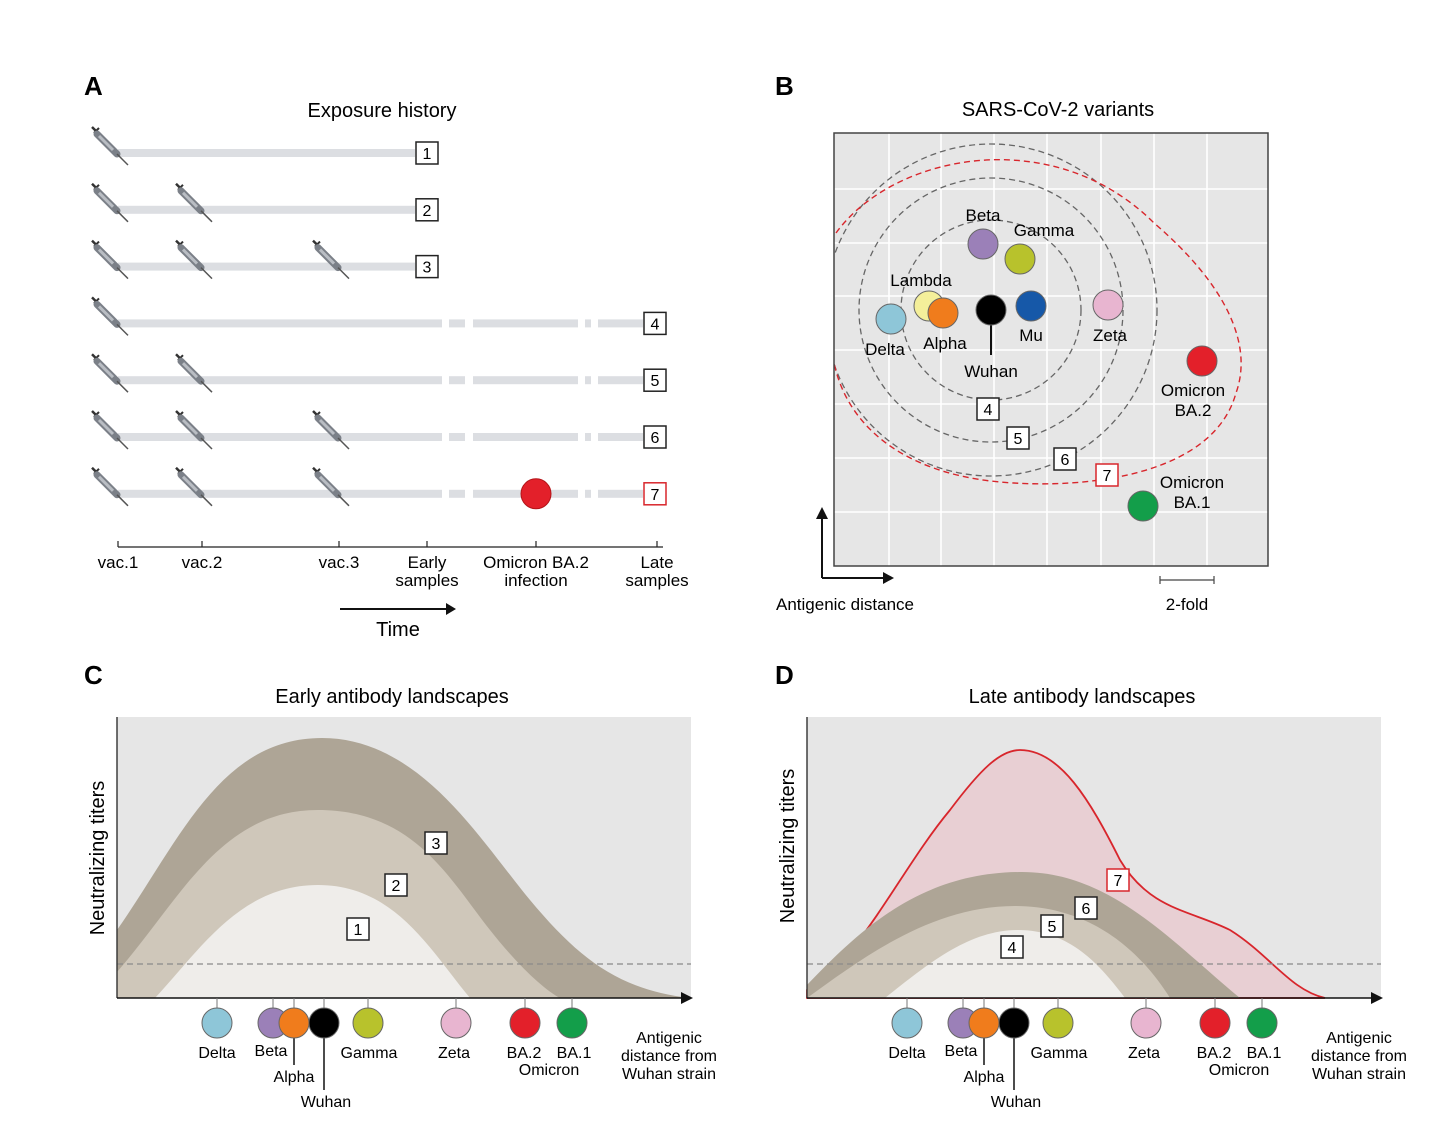  What do you see at coordinates (991, 337) in the screenshot?
I see `variant-point: Wuhan` at bounding box center [991, 337].